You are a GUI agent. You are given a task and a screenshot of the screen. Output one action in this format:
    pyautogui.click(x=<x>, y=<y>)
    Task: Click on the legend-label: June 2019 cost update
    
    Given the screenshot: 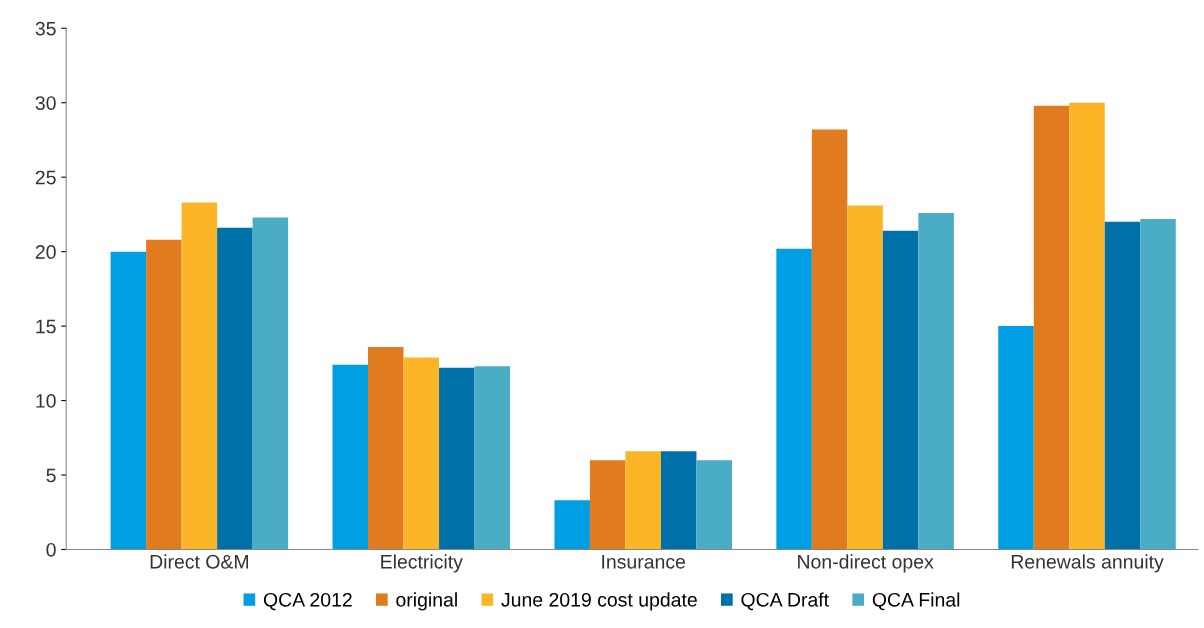 What is the action you would take?
    pyautogui.click(x=599, y=601)
    